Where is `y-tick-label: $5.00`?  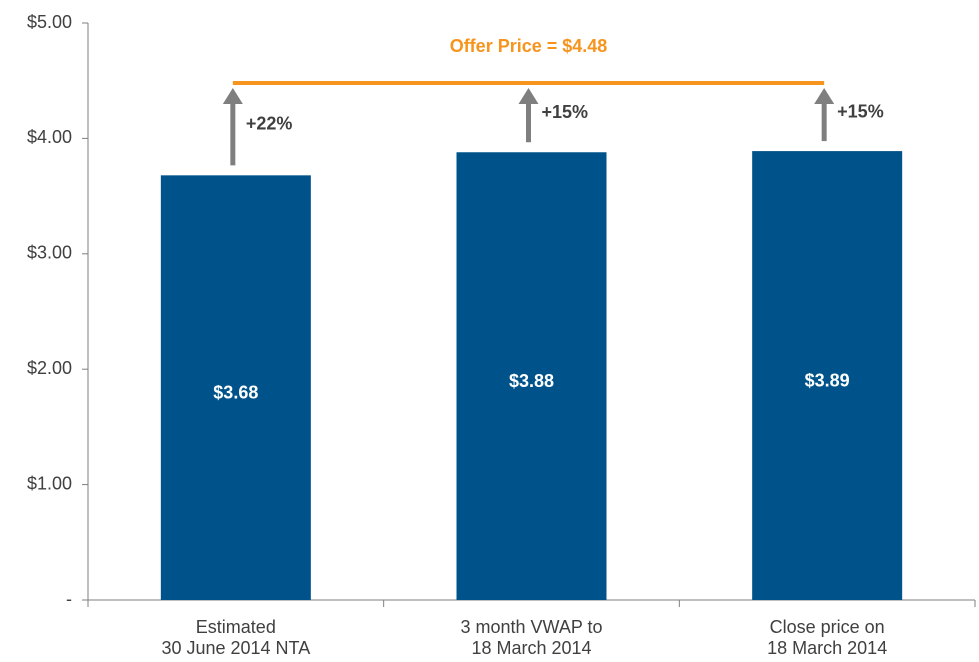 y-tick-label: $5.00 is located at coordinates (49, 22).